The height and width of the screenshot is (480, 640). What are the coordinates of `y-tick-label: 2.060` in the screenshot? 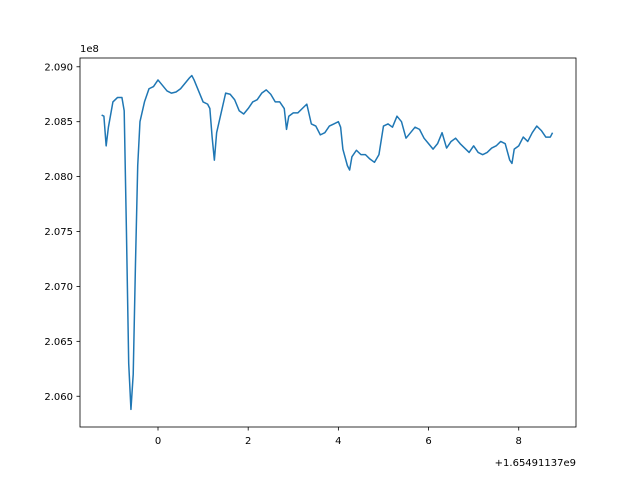 It's located at (58, 397).